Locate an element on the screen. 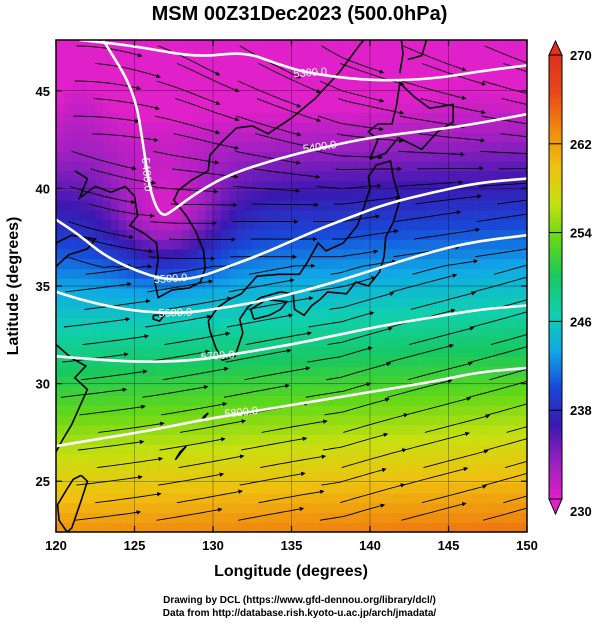 Image resolution: width=599 pixels, height=625 pixels. y-tick-label: 25 is located at coordinates (43, 481).